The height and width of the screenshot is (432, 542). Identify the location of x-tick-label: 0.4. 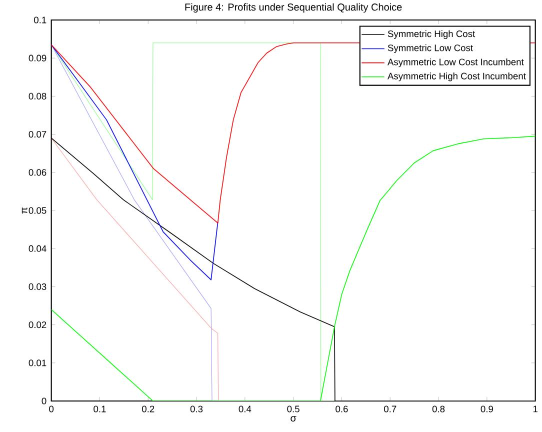
(245, 409).